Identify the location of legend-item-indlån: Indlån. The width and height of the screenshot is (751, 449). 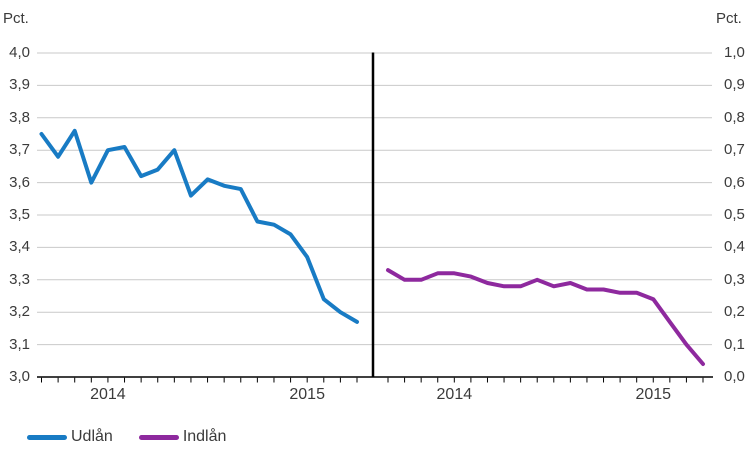
(182, 437).